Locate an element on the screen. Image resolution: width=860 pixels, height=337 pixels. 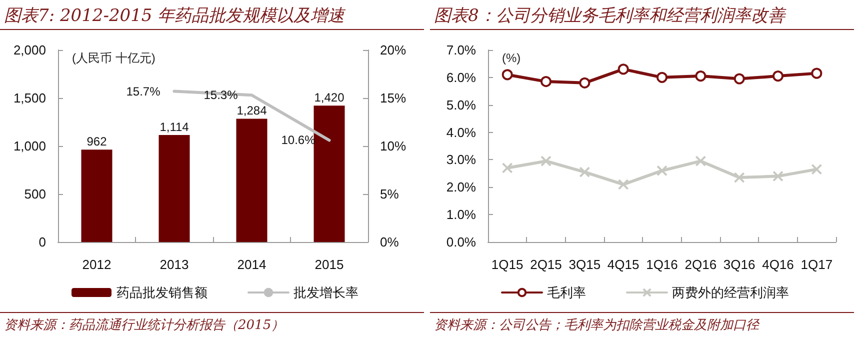
y-axis-title: (%) is located at coordinates (511, 58).